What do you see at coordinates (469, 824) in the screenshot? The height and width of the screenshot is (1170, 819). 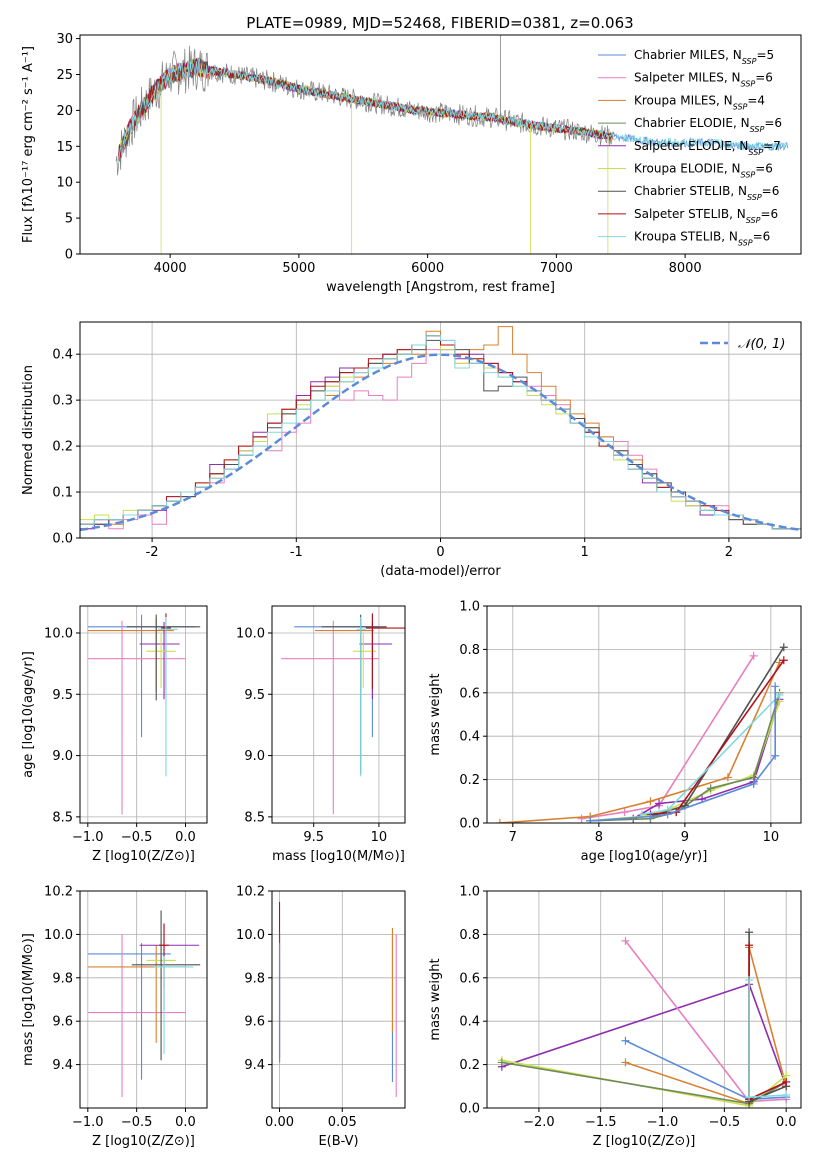 I see `y-tick-label: 0.0` at bounding box center [469, 824].